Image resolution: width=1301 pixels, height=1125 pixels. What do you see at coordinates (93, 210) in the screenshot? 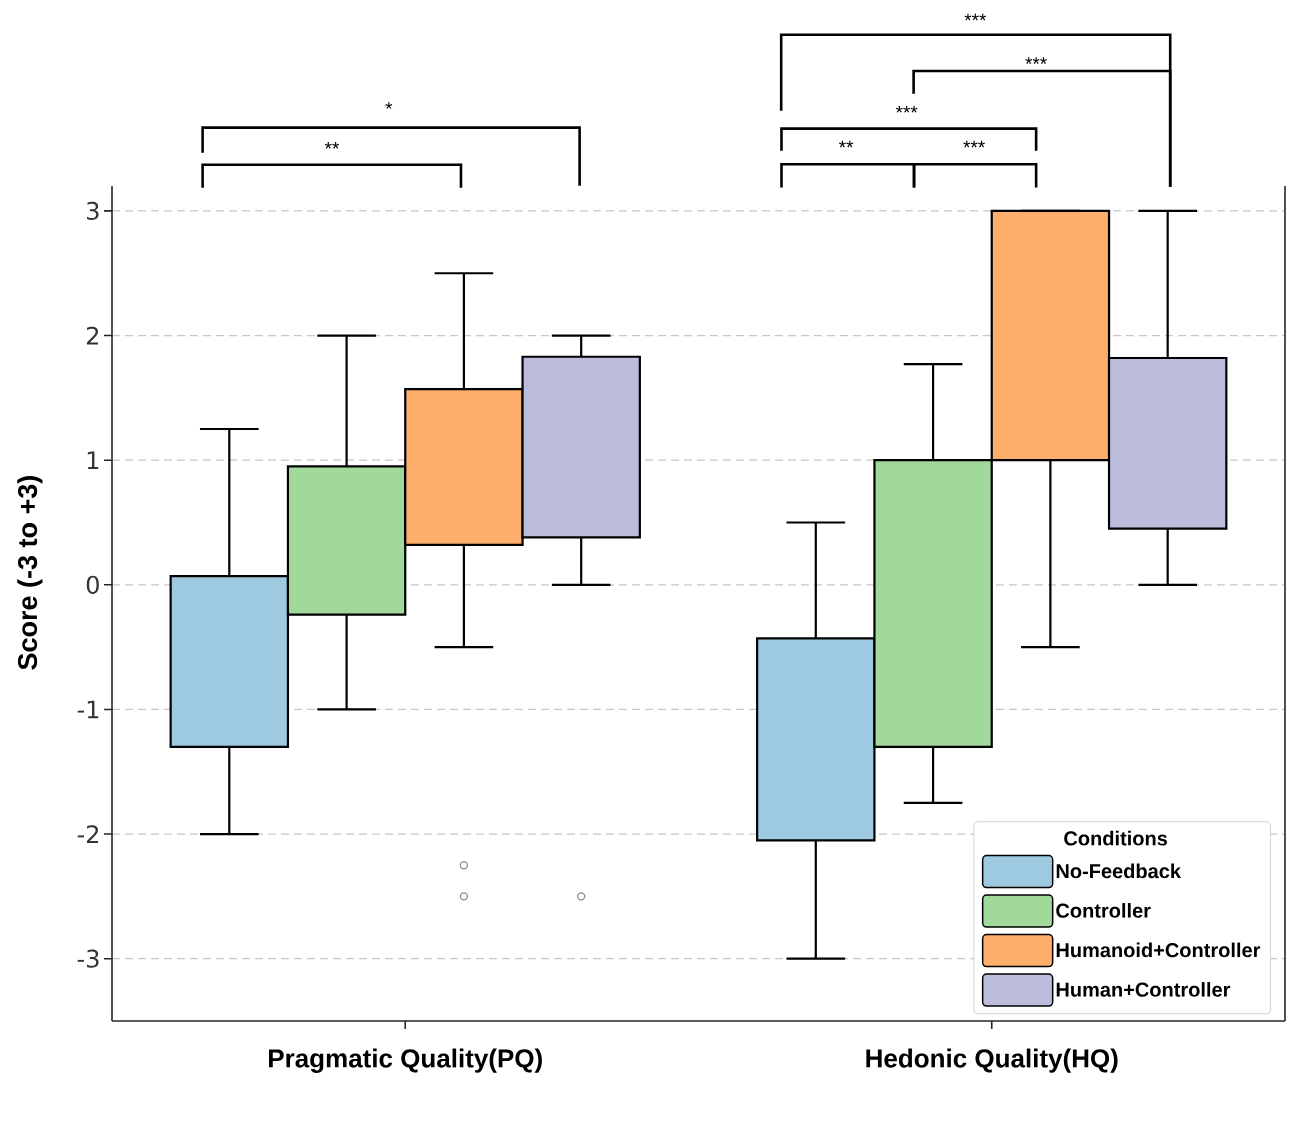
I see `y-tick-label: 3` at bounding box center [93, 210].